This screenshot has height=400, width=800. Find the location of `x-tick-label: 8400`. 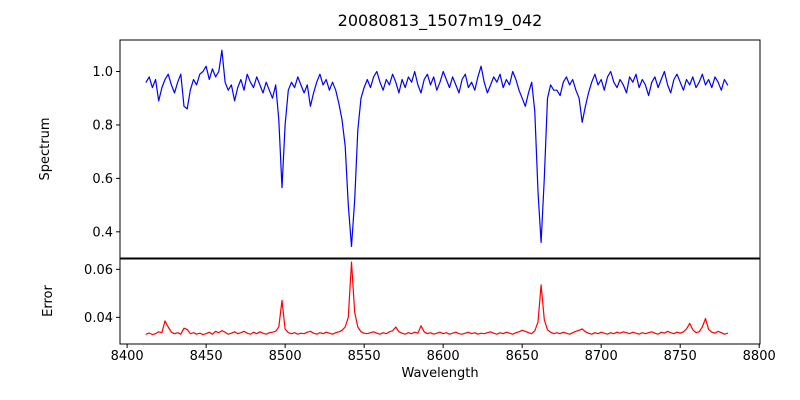

x-tick-label: 8400 is located at coordinates (127, 356).